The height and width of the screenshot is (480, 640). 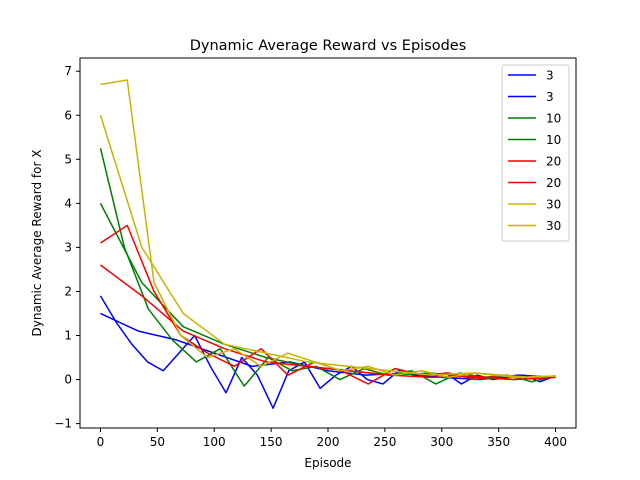 I want to click on y-tick-label: 7, so click(x=68, y=71).